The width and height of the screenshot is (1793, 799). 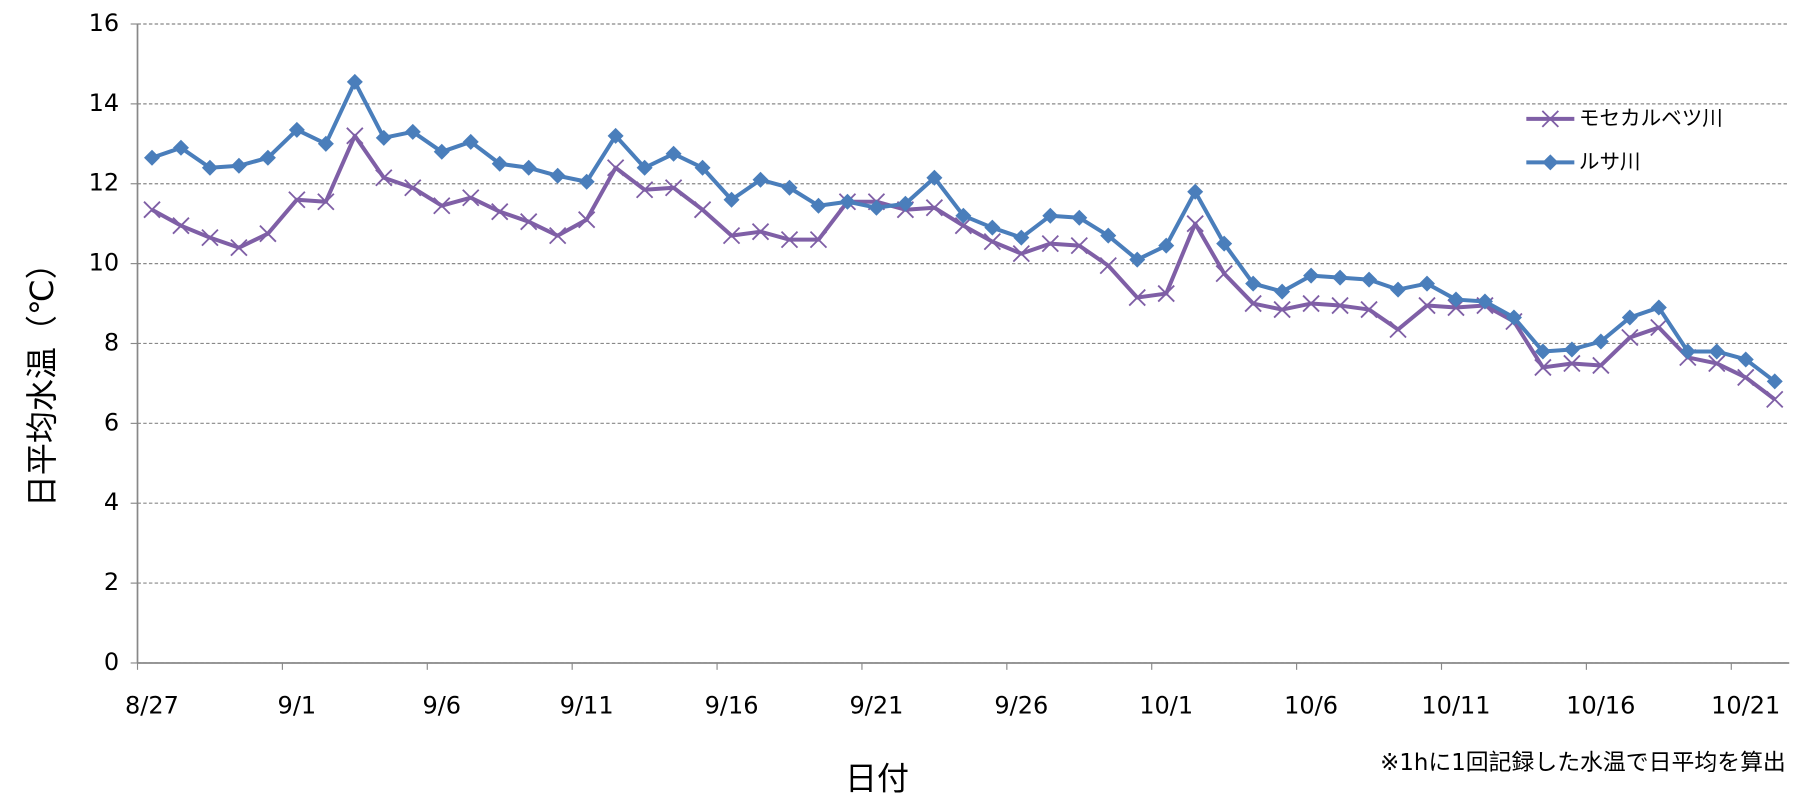 What do you see at coordinates (876, 705) in the screenshot?
I see `x-tick-label: 9/21` at bounding box center [876, 705].